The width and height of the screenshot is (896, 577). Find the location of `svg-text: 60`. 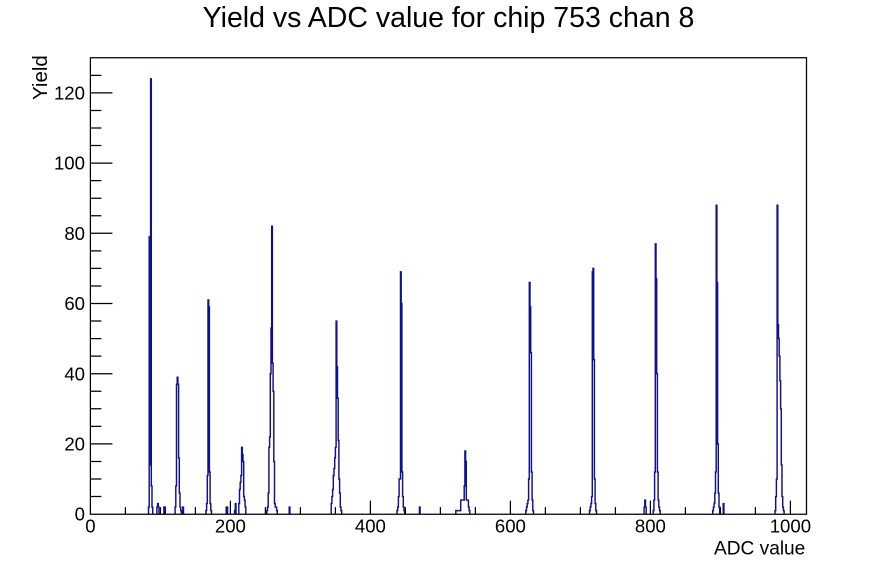

svg-text: 60 is located at coordinates (74, 303).